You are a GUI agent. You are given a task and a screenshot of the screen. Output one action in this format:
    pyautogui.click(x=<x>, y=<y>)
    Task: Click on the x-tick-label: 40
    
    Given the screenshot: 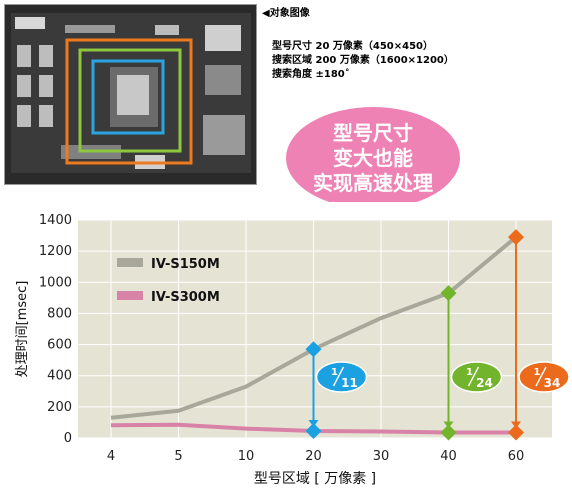 What is the action you would take?
    pyautogui.click(x=448, y=456)
    